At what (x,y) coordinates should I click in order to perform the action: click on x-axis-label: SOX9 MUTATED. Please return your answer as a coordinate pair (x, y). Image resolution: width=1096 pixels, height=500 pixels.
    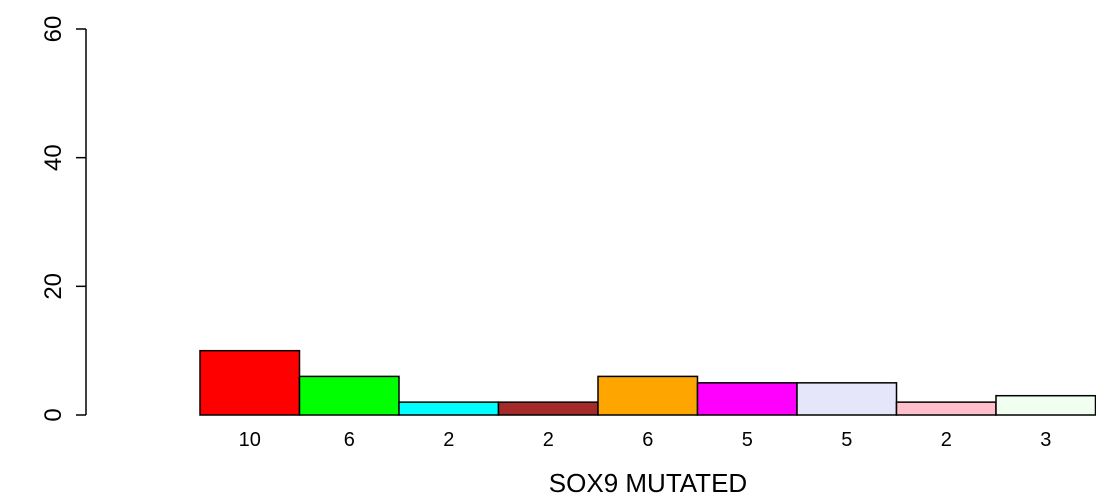
    Looking at the image, I should click on (648, 483).